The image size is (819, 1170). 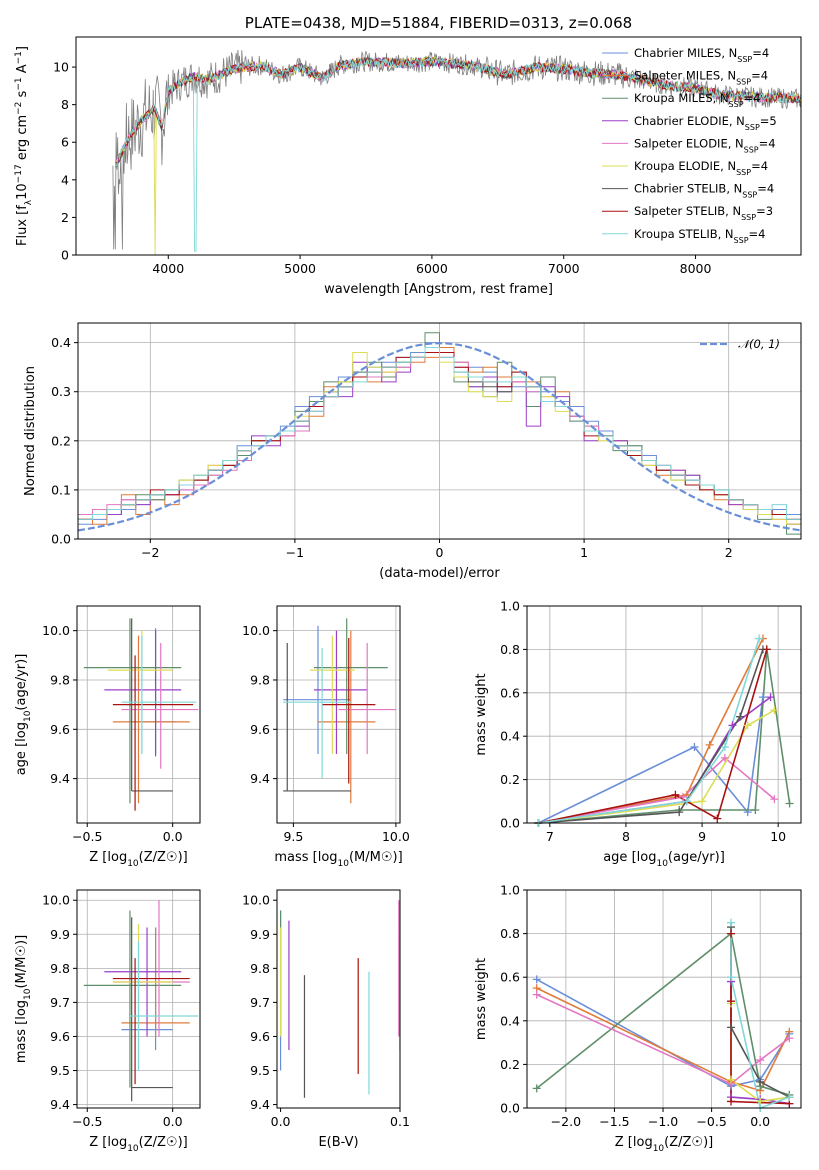 I want to click on residuals-xtick-label: −2, so click(x=150, y=552).